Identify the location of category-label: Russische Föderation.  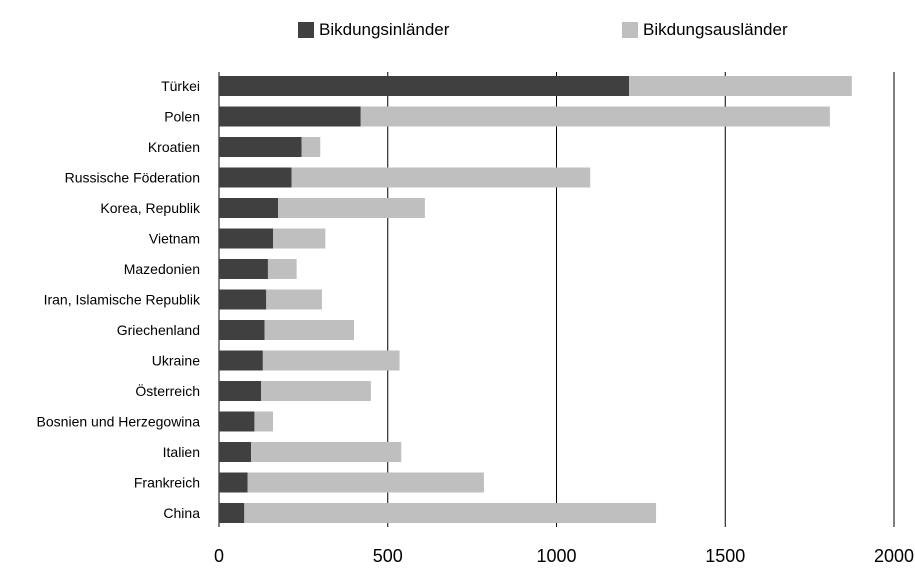
(132, 178).